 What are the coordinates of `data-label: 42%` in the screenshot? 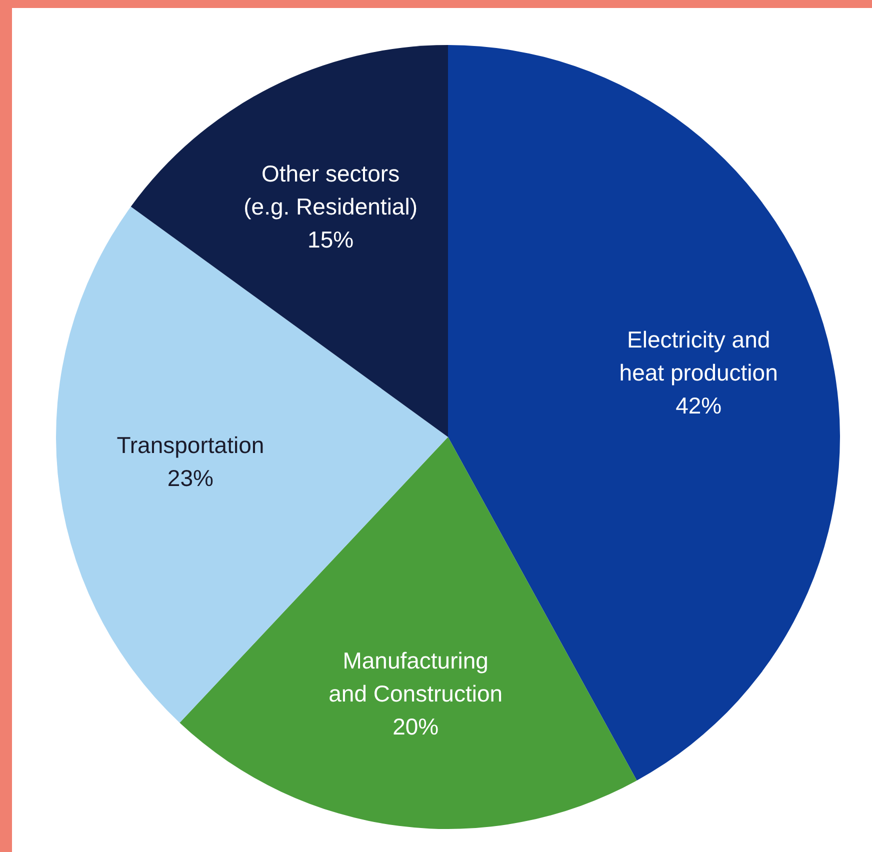 It's located at (699, 405).